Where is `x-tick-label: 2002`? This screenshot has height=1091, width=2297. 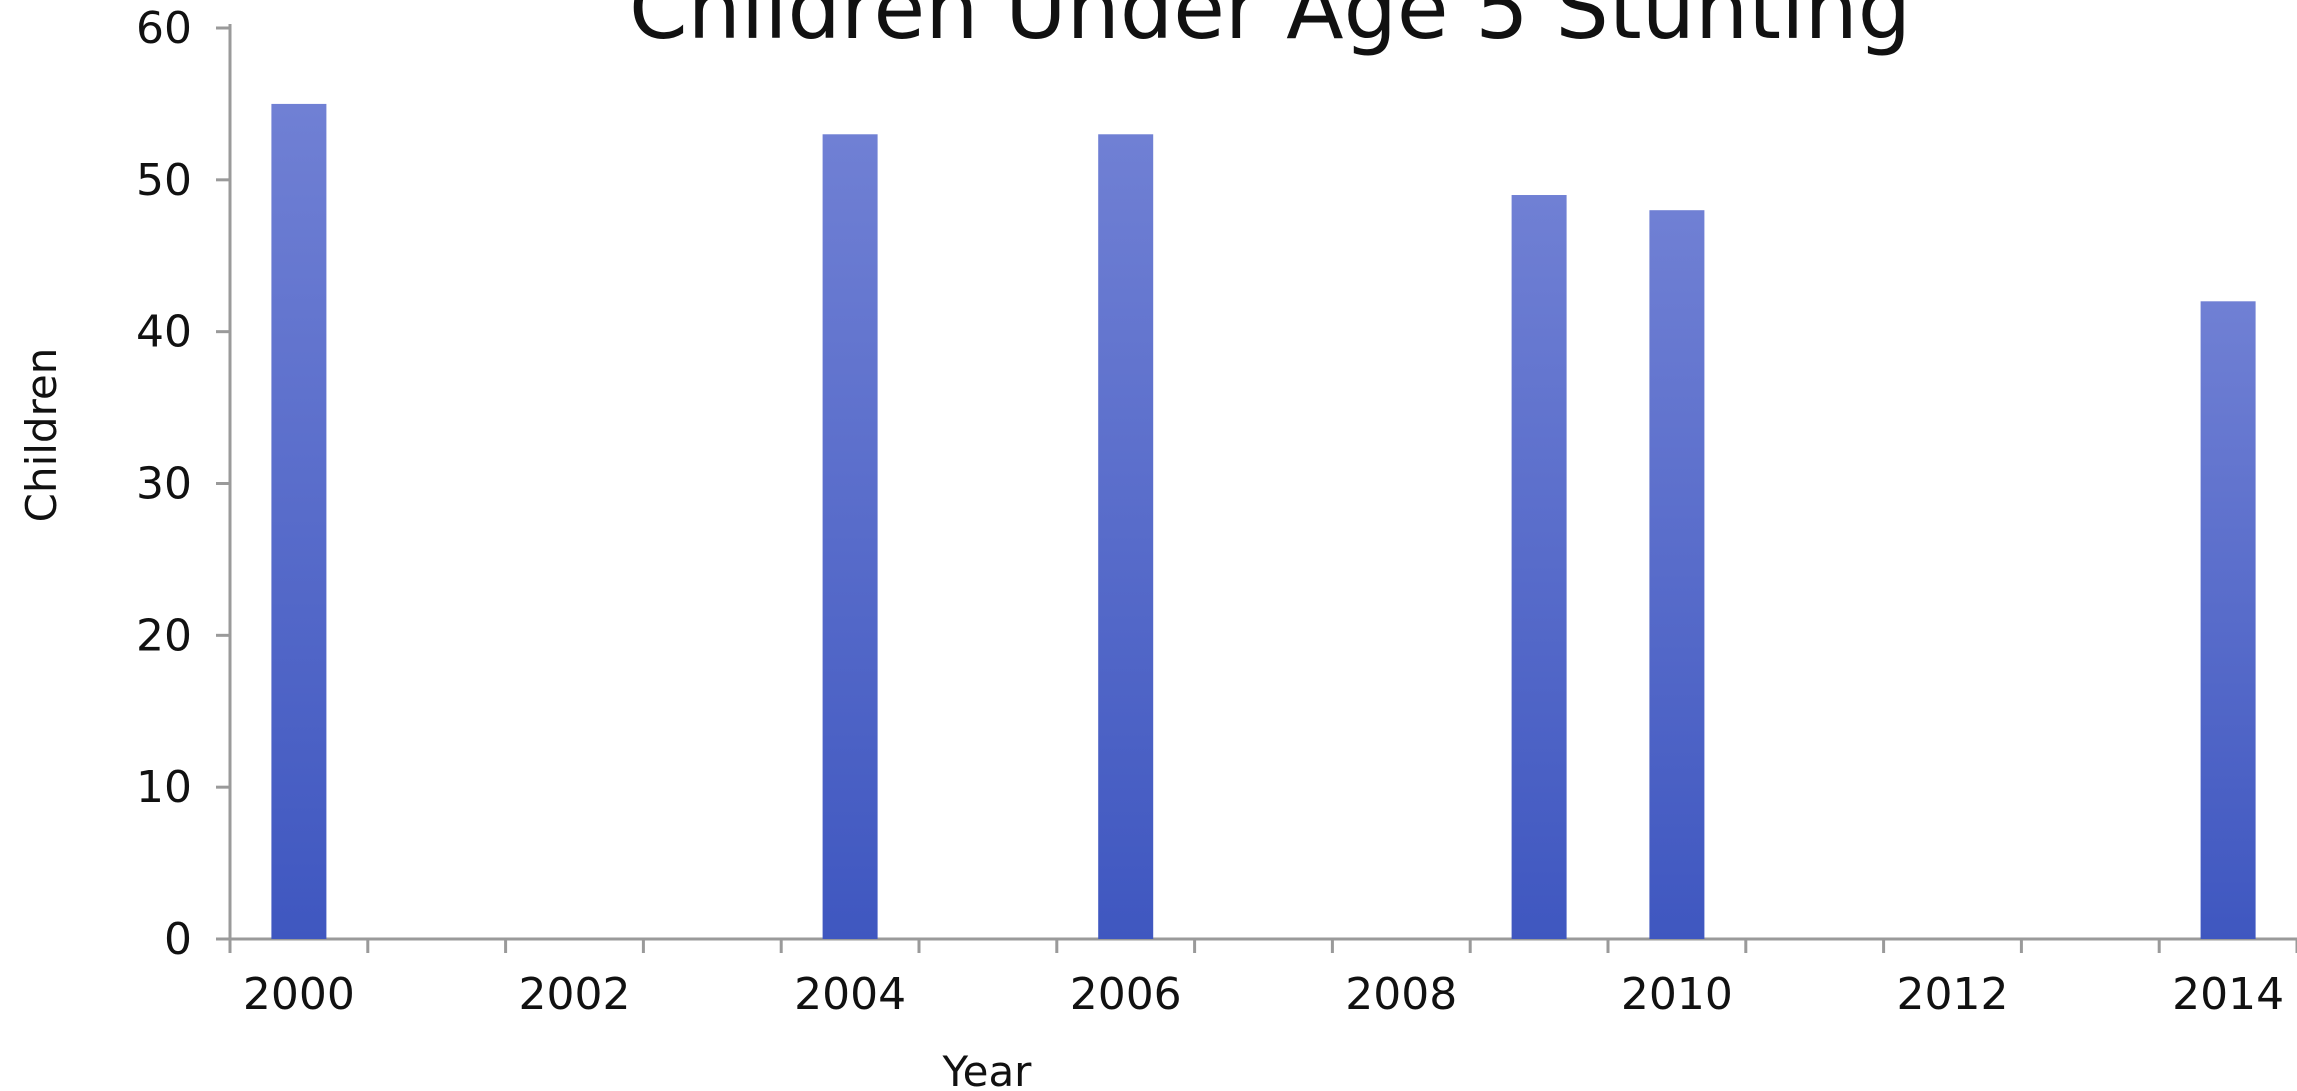 x-tick-label: 2002 is located at coordinates (575, 994).